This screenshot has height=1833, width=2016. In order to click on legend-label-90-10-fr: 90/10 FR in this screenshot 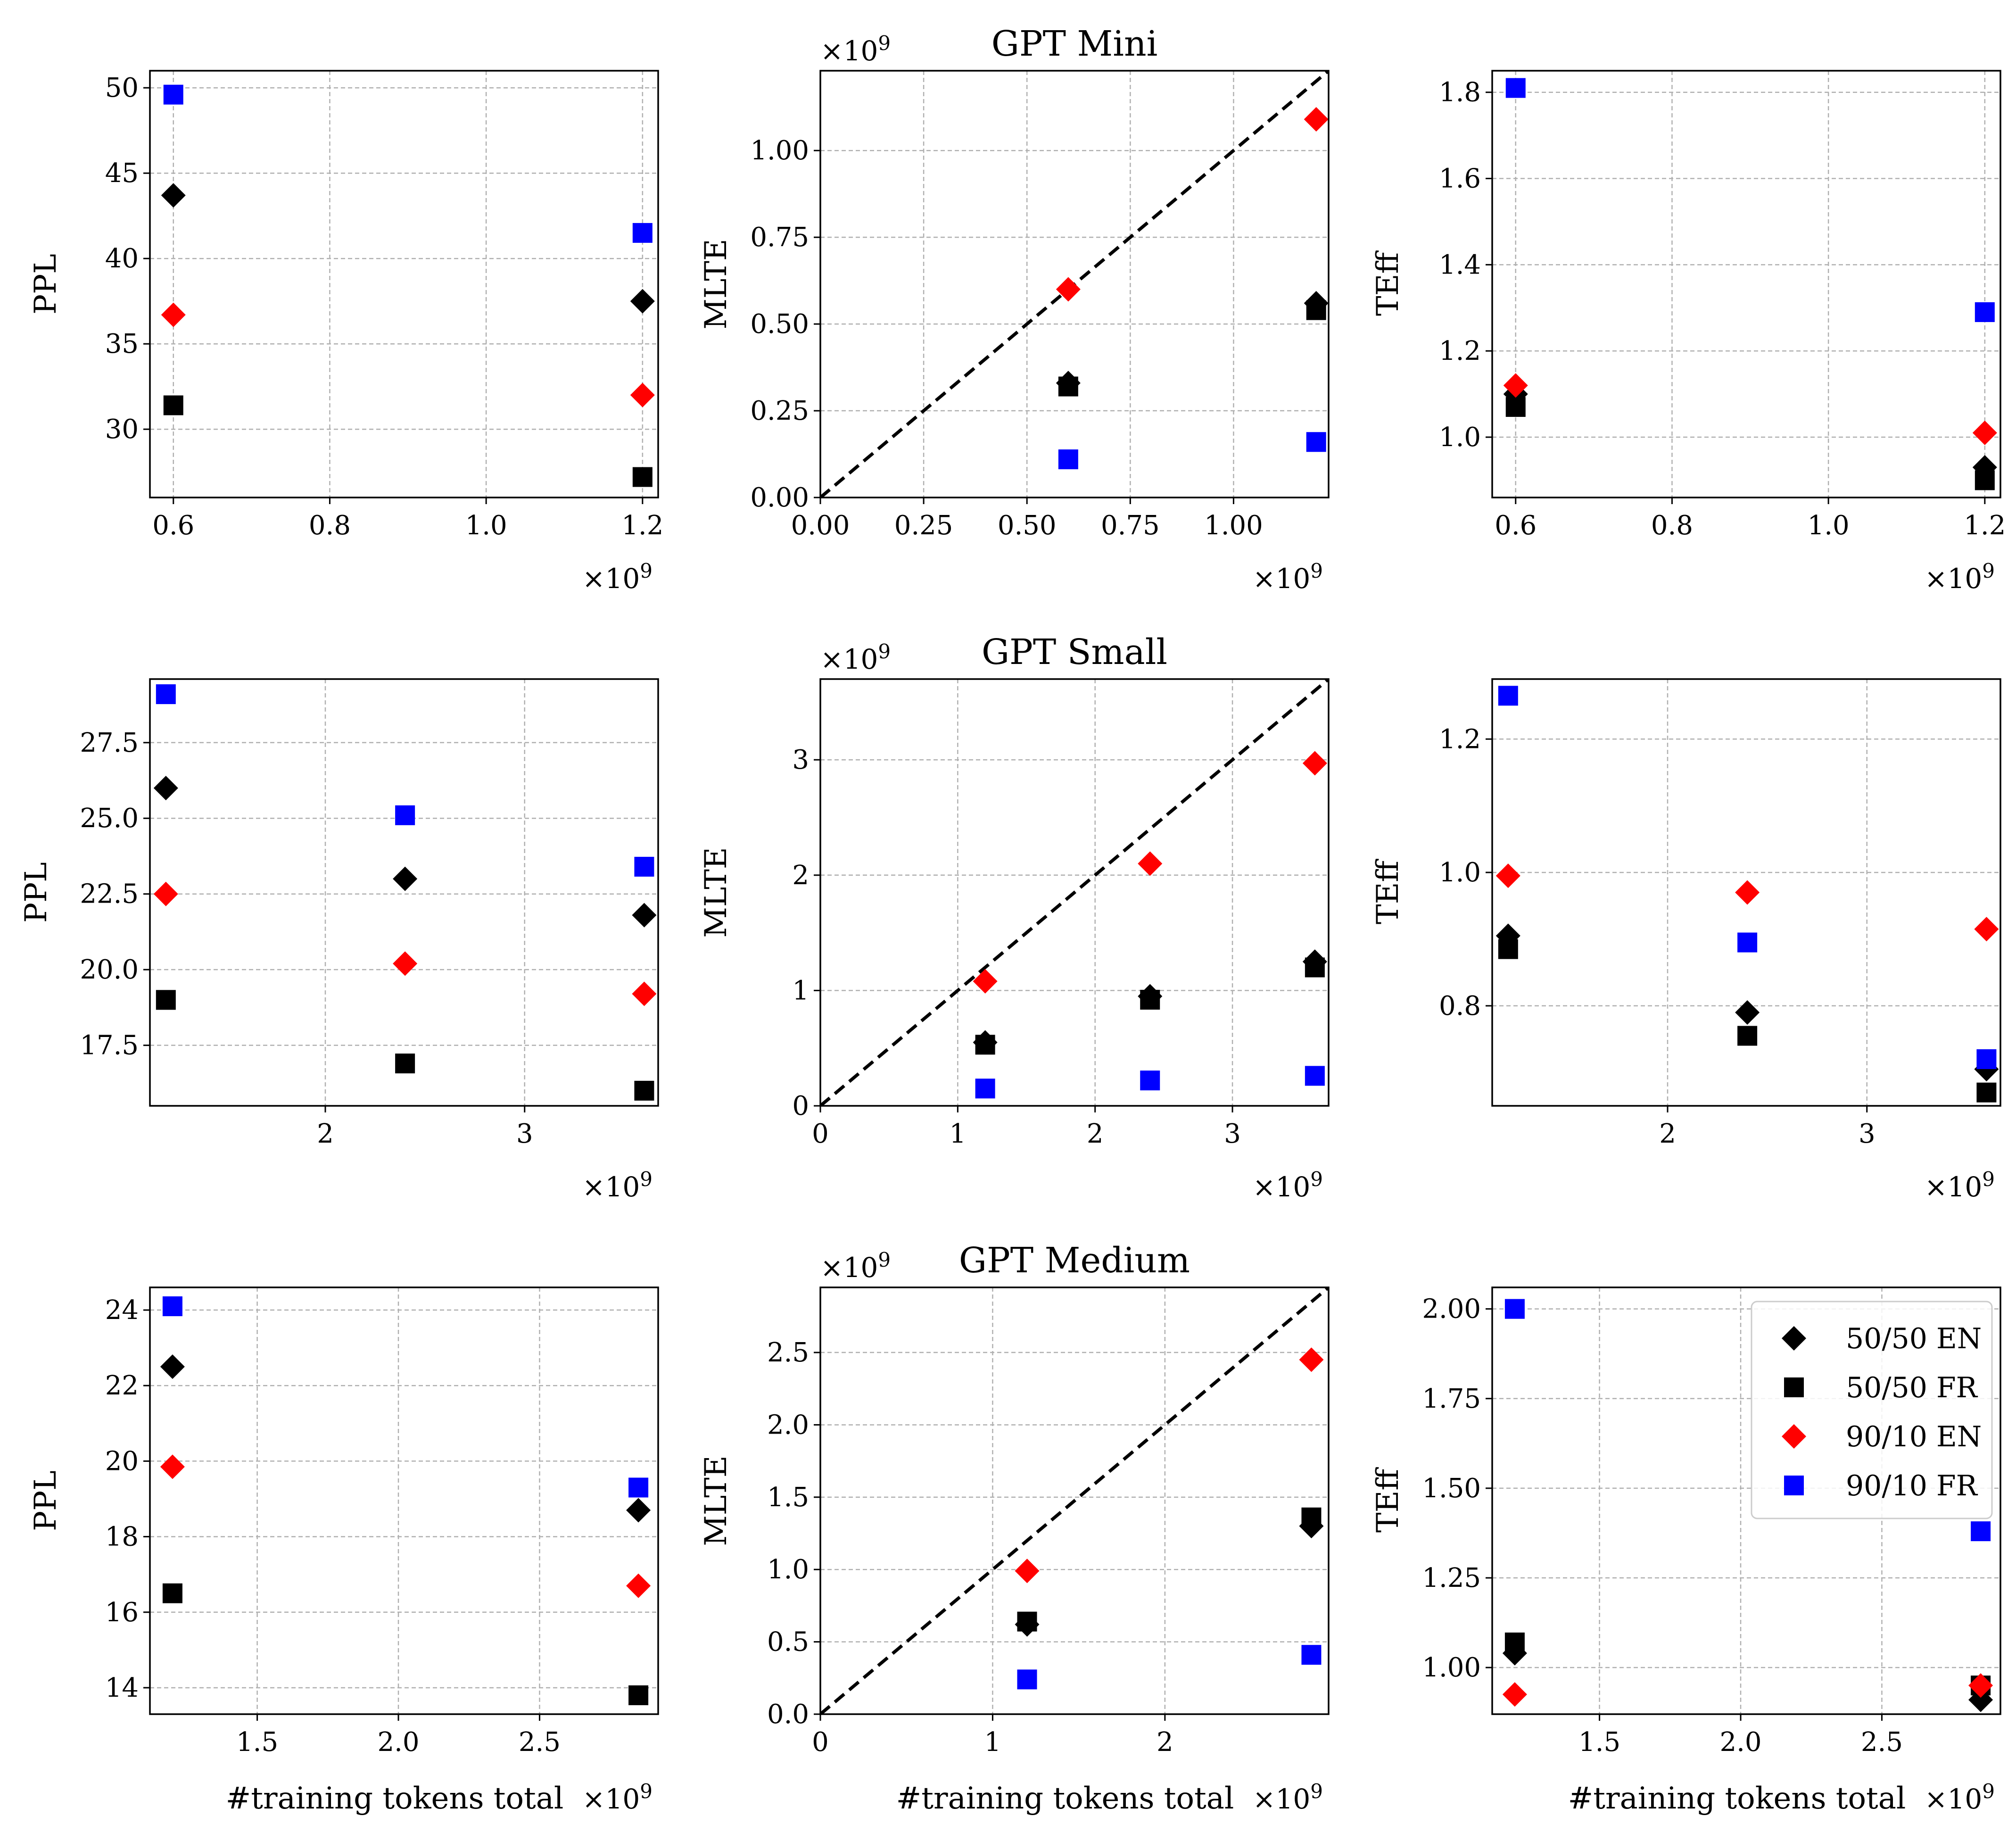, I will do `click(1912, 1486)`.